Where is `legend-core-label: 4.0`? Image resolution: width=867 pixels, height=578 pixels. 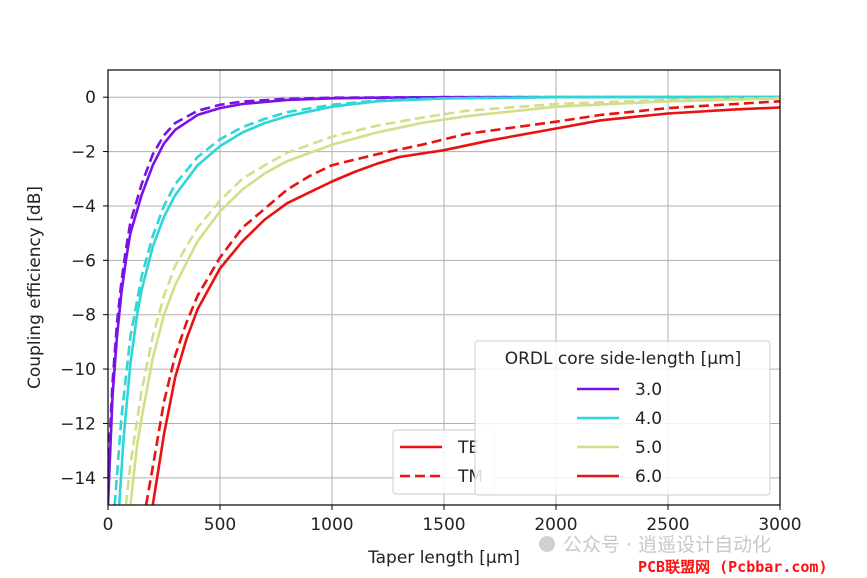
legend-core-label: 4.0 is located at coordinates (648, 419).